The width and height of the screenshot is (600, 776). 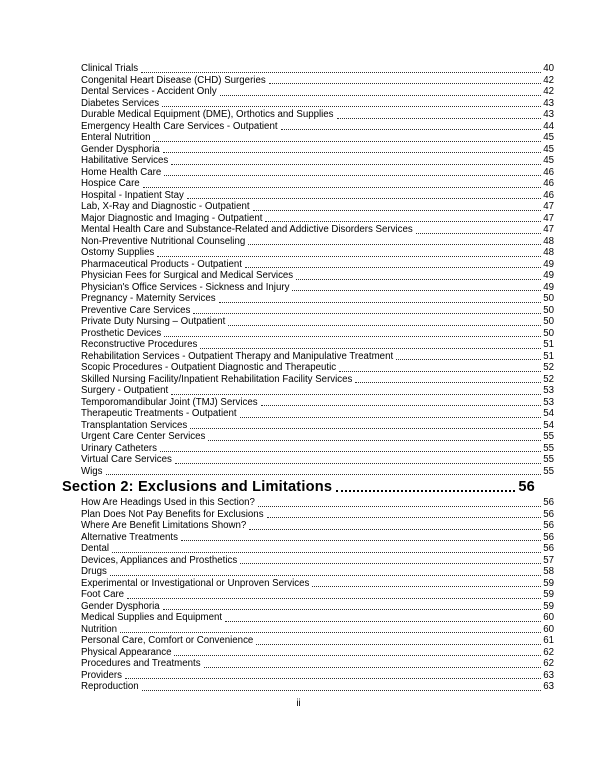 I want to click on toc-entry-label: Pregnancy - Maternity Services, so click(x=148, y=298).